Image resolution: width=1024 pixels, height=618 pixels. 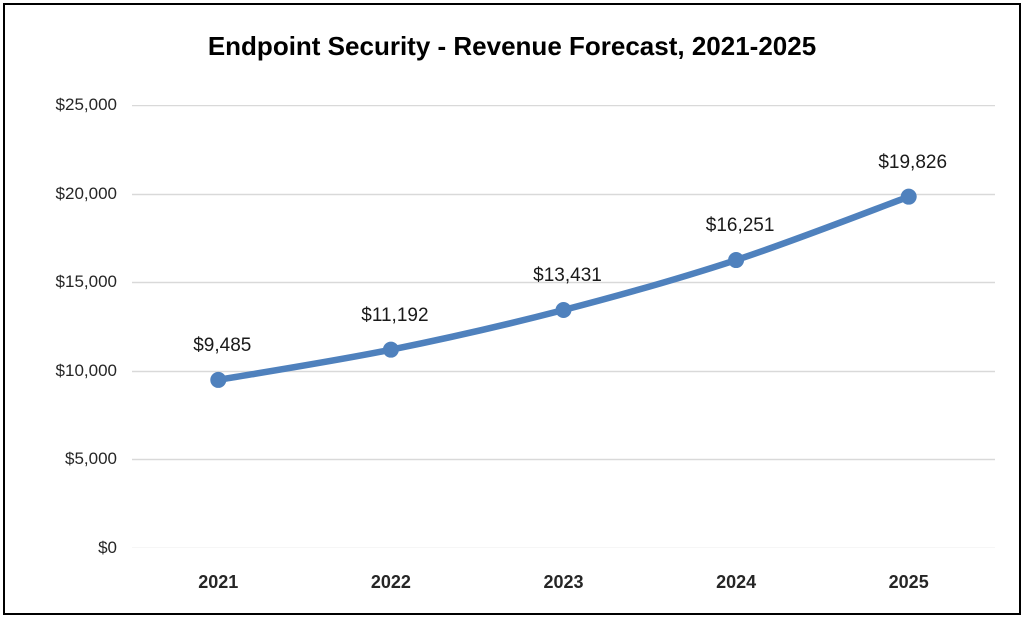 I want to click on x-axis-tick-label: 2025, so click(x=908, y=582).